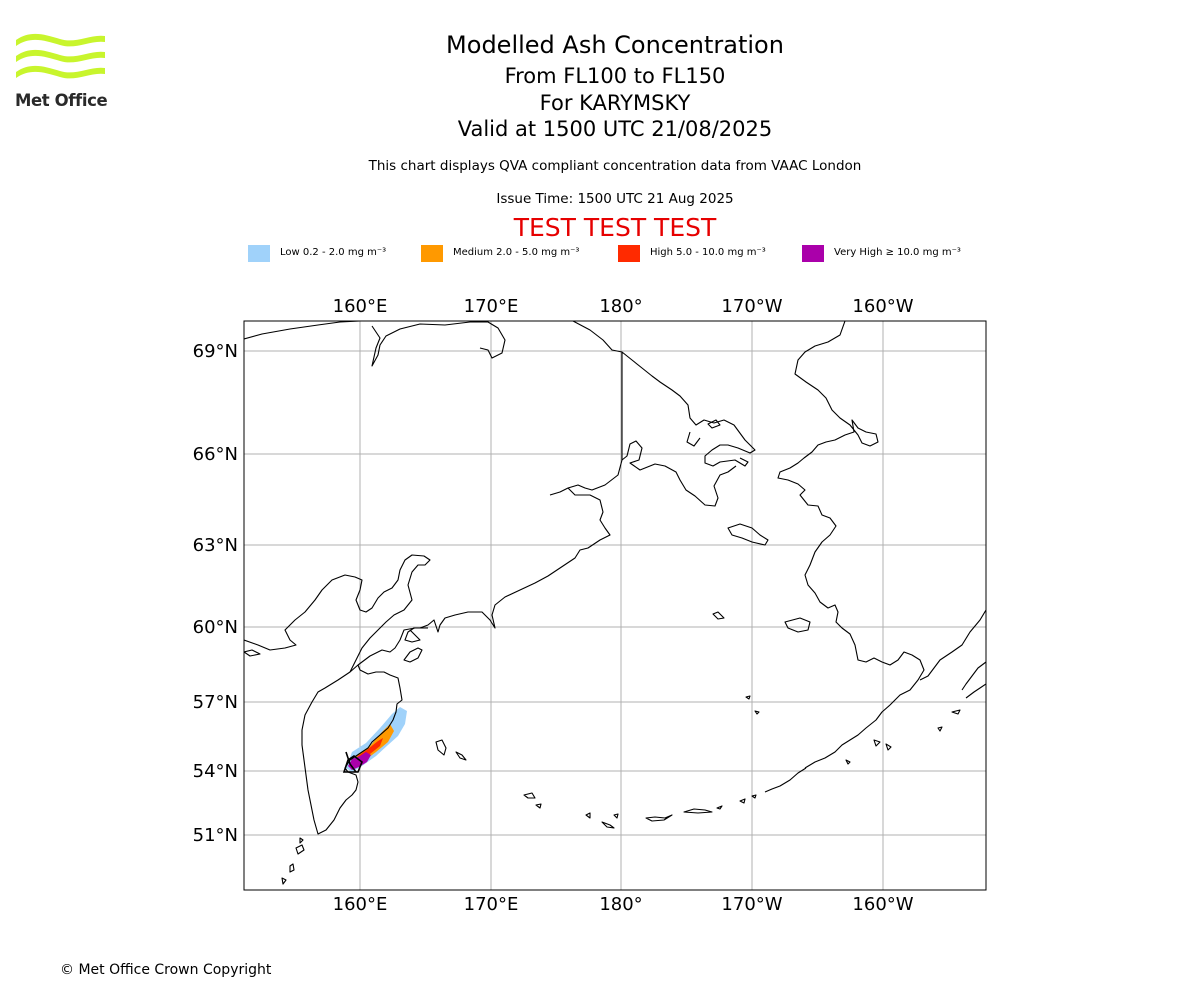 Image resolution: width=1200 pixels, height=1000 pixels. What do you see at coordinates (166, 970) in the screenshot?
I see `copyright-footer: © Met Office Crown Copyright` at bounding box center [166, 970].